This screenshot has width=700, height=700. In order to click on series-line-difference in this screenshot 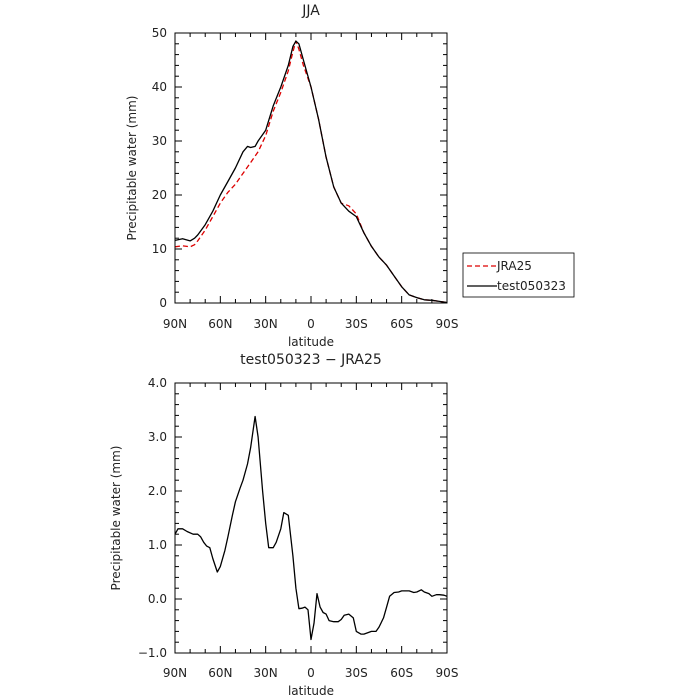, I will do `click(311, 528)`.